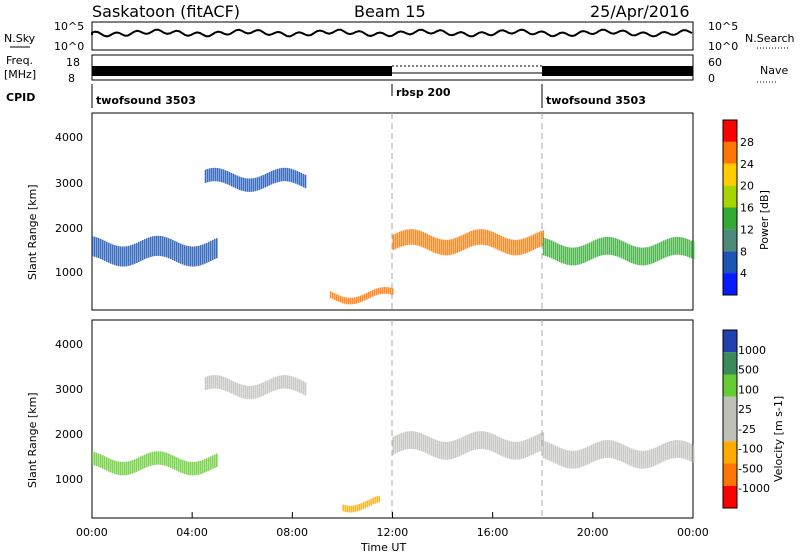 This screenshot has height=554, width=800. I want to click on nsearch-tick-high: 10^5, so click(723, 26).